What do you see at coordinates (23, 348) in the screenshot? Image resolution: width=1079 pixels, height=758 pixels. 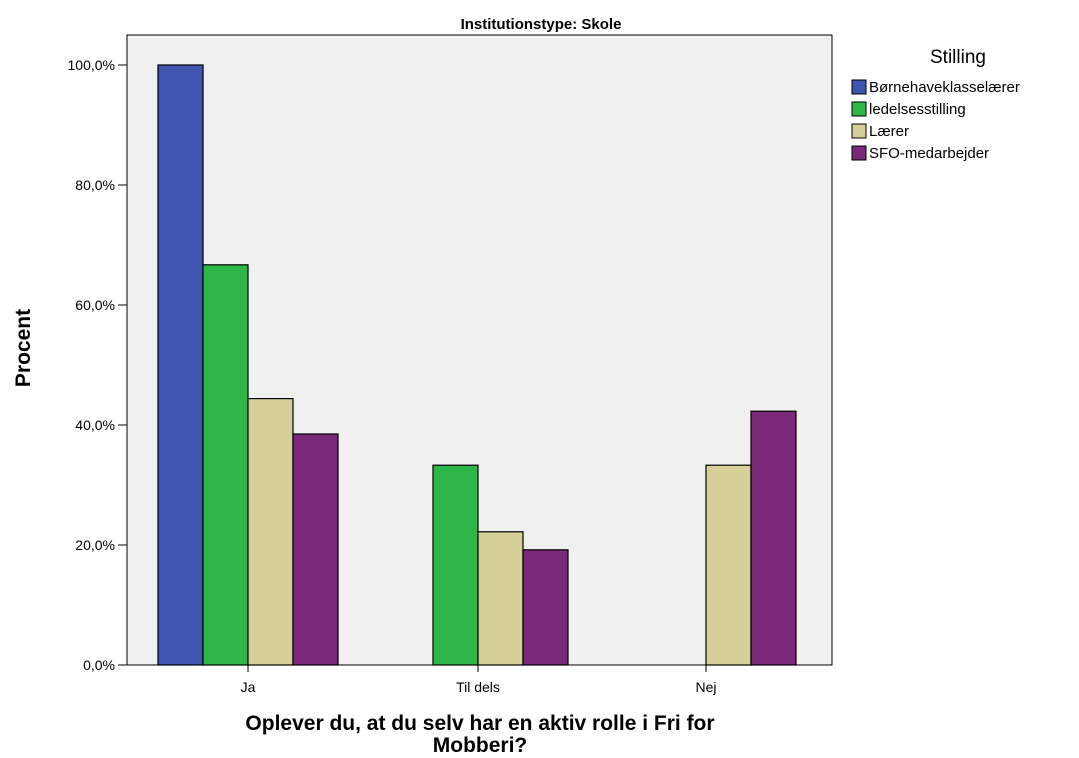 I see `y-axis-label: Procent` at bounding box center [23, 348].